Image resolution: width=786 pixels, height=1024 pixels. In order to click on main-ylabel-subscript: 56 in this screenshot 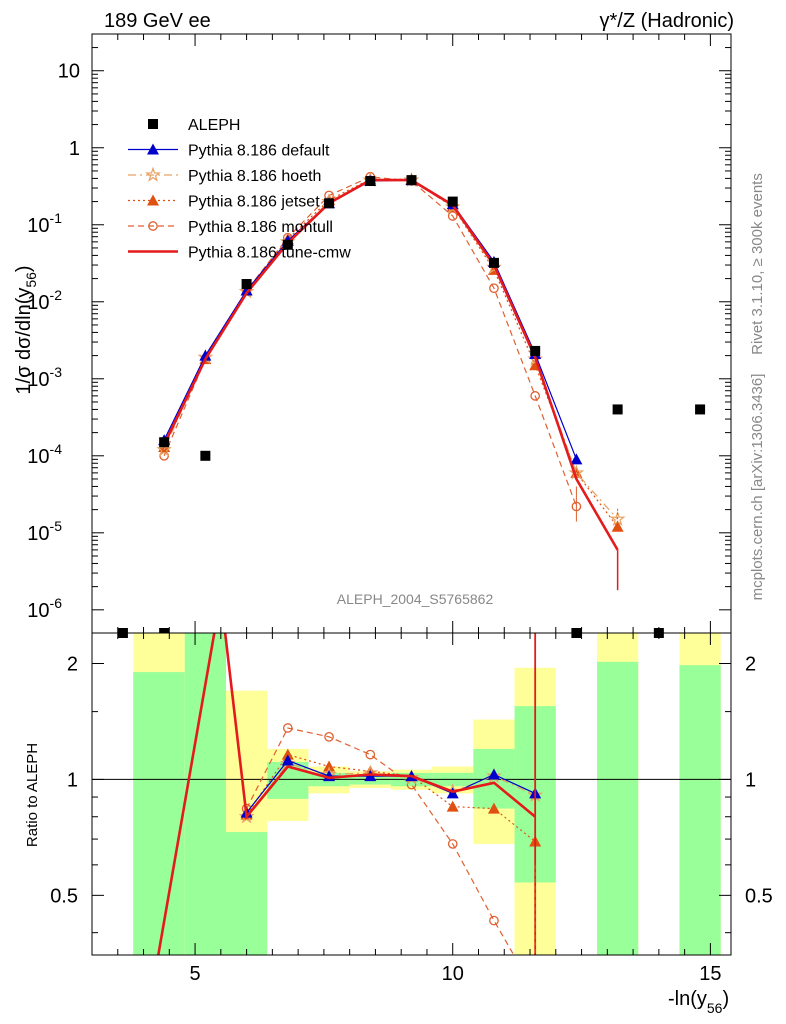, I will do `click(31, 280)`.